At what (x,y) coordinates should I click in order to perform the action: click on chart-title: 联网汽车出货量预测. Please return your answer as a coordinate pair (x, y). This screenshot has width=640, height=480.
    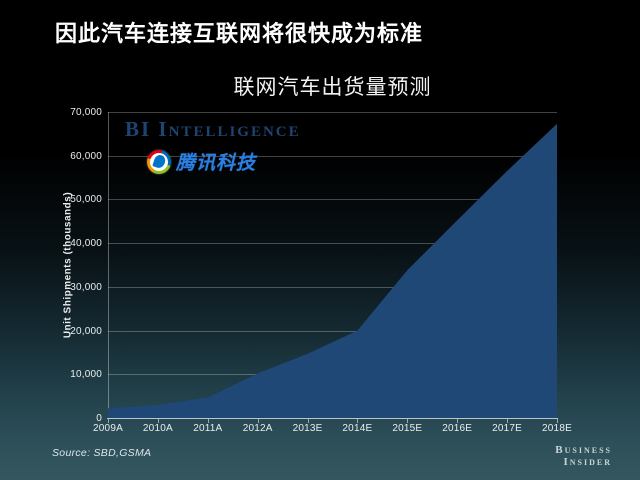
    Looking at the image, I should click on (332, 87).